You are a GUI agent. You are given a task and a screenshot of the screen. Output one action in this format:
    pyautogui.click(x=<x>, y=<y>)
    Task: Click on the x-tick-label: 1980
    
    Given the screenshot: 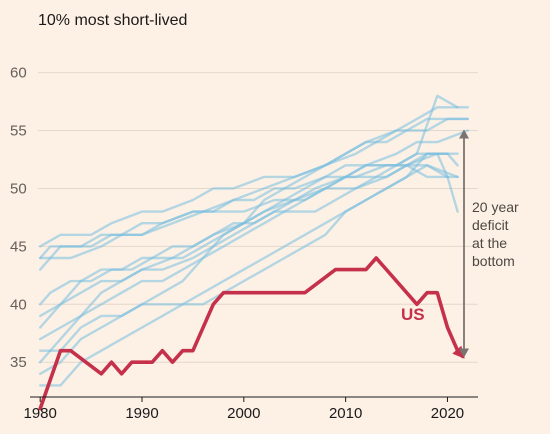 What is the action you would take?
    pyautogui.click(x=39, y=413)
    